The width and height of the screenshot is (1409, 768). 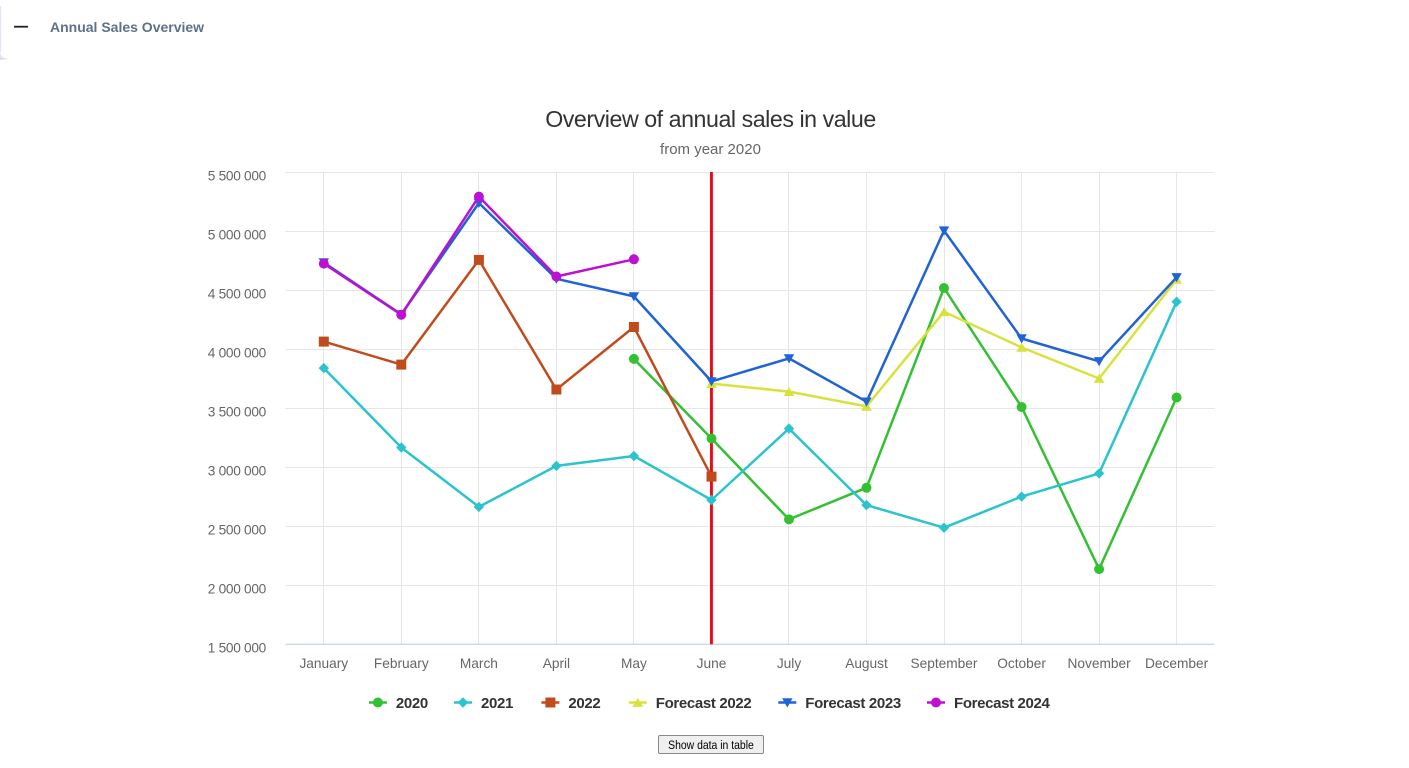 I want to click on svg-text: December, so click(x=1177, y=663).